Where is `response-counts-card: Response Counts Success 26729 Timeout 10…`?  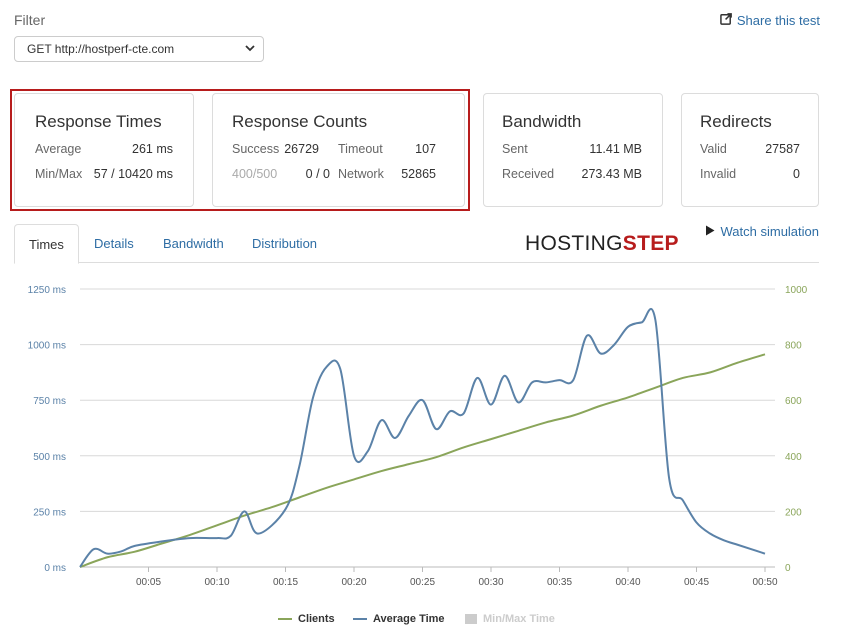
response-counts-card: Response Counts Success 26729 Timeout 10… is located at coordinates (338, 150).